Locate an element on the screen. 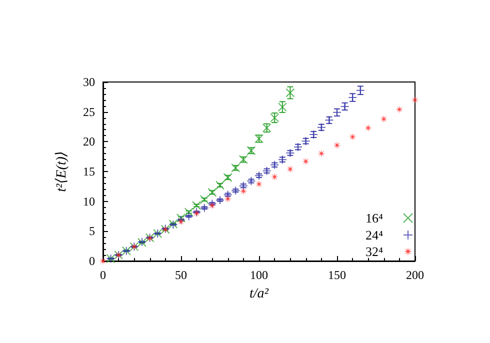 The height and width of the screenshot is (343, 490). x-axis-title: t/a² is located at coordinates (260, 294).